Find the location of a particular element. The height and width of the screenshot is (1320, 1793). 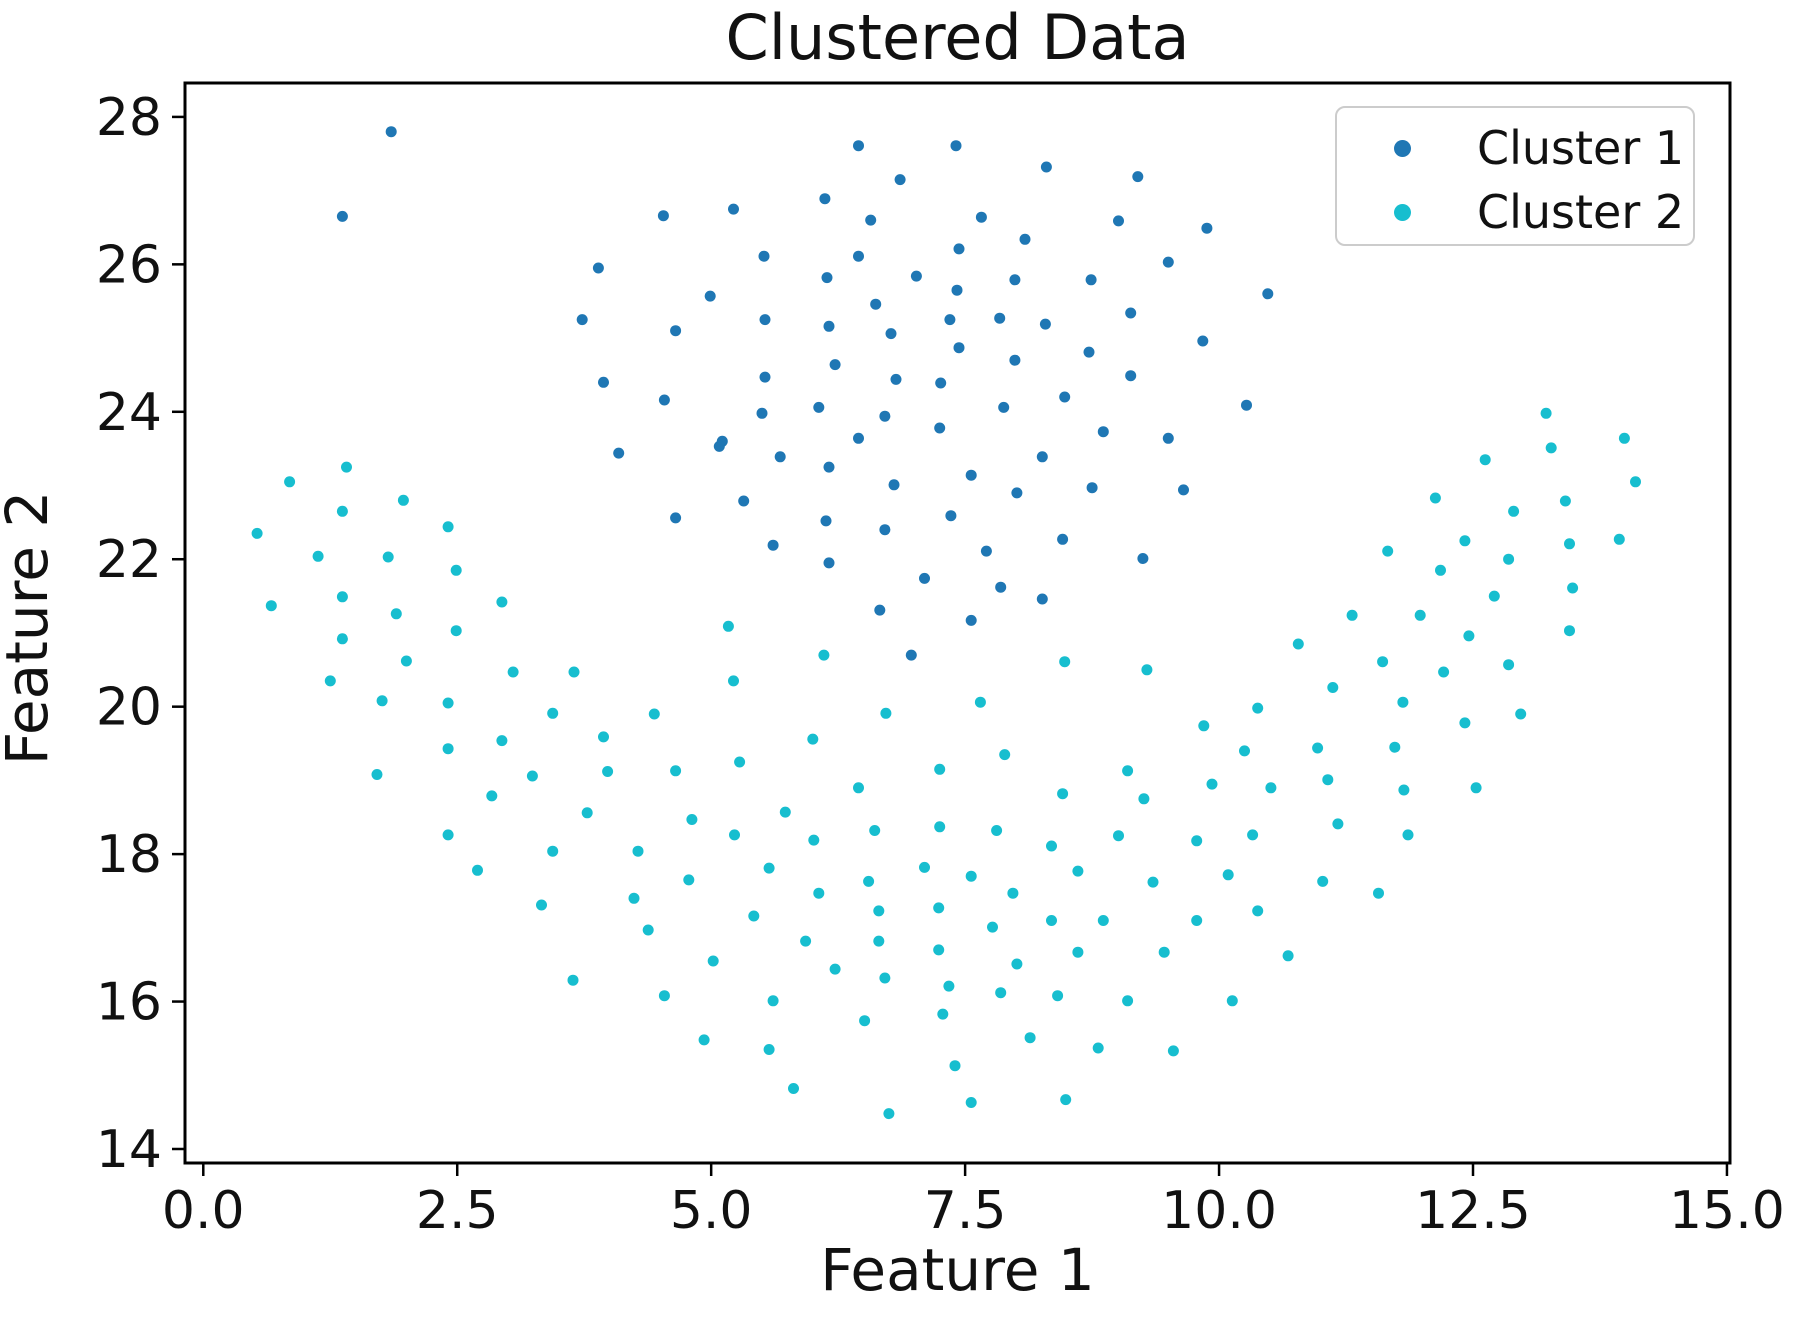

y-tick-label: 26 is located at coordinates (129, 265).